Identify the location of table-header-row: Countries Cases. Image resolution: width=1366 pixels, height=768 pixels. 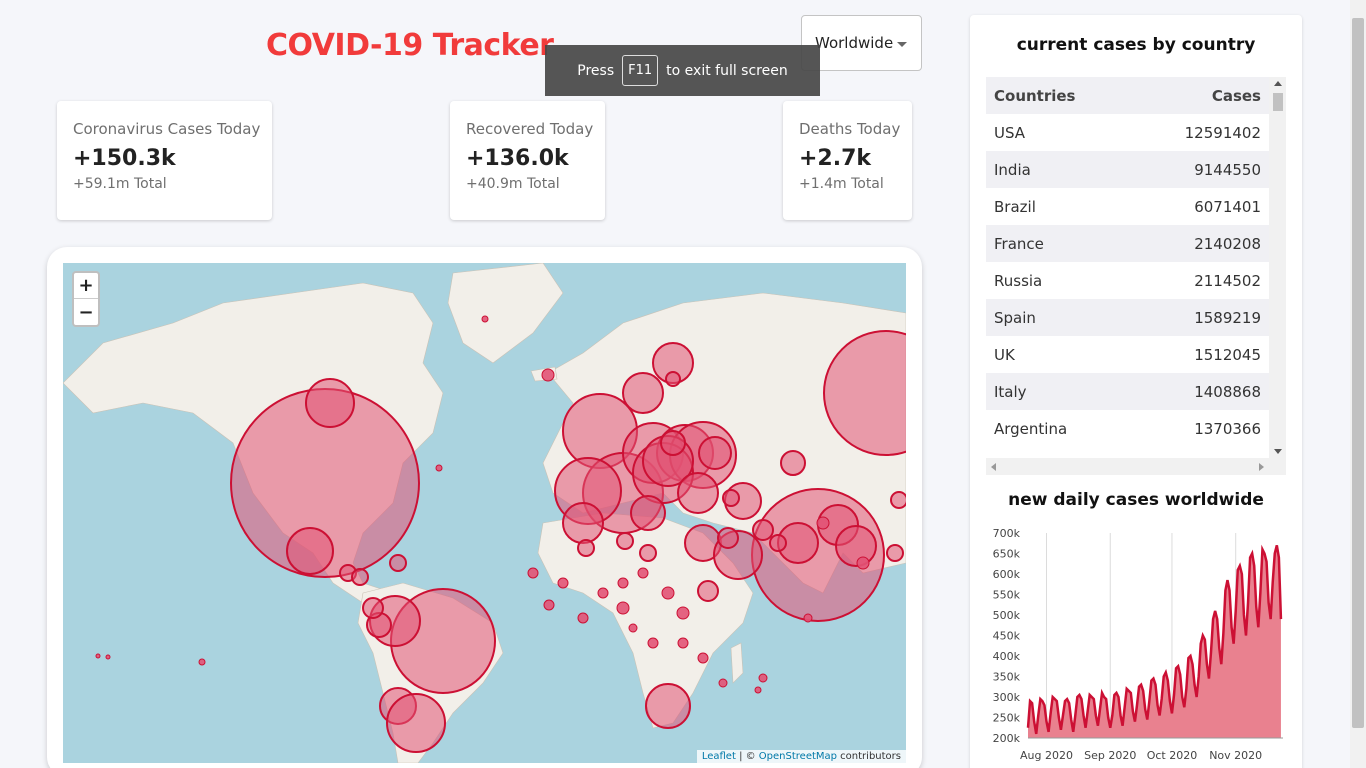
(1127, 95).